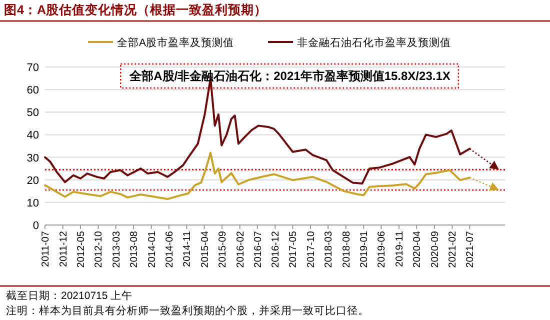  What do you see at coordinates (32, 113) in the screenshot?
I see `y-tick-label: 50` at bounding box center [32, 113].